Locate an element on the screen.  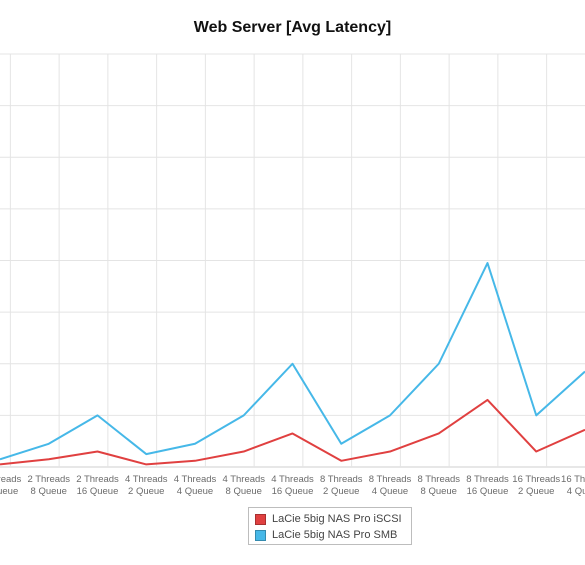
legend-item-smb: LaCie 5big NAS Pro SMB is located at coordinates (330, 535).